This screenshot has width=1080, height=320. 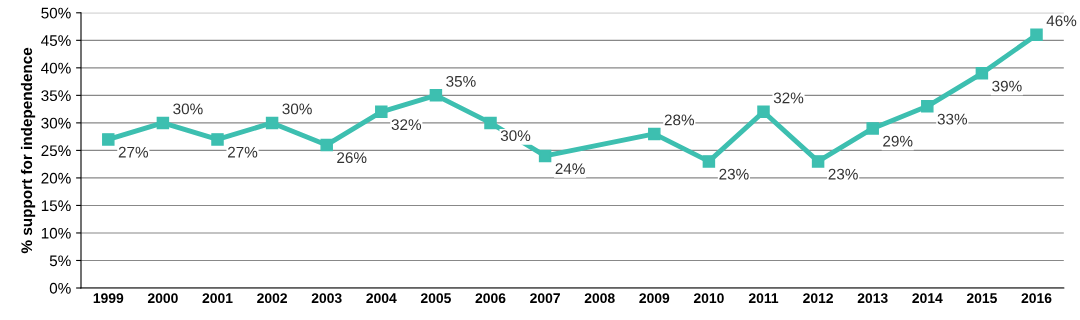 I want to click on x-tick-label: 2001, so click(x=217, y=298).